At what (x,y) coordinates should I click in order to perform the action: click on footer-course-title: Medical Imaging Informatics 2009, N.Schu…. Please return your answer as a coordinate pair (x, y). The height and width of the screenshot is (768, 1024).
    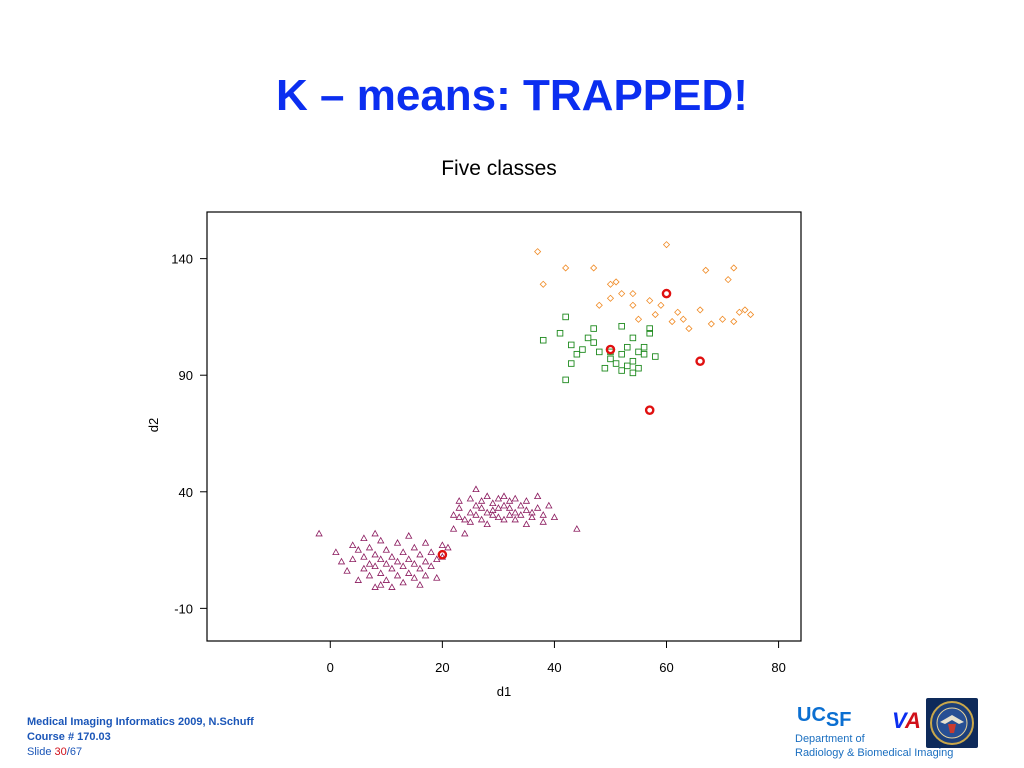
    Looking at the image, I should click on (140, 722).